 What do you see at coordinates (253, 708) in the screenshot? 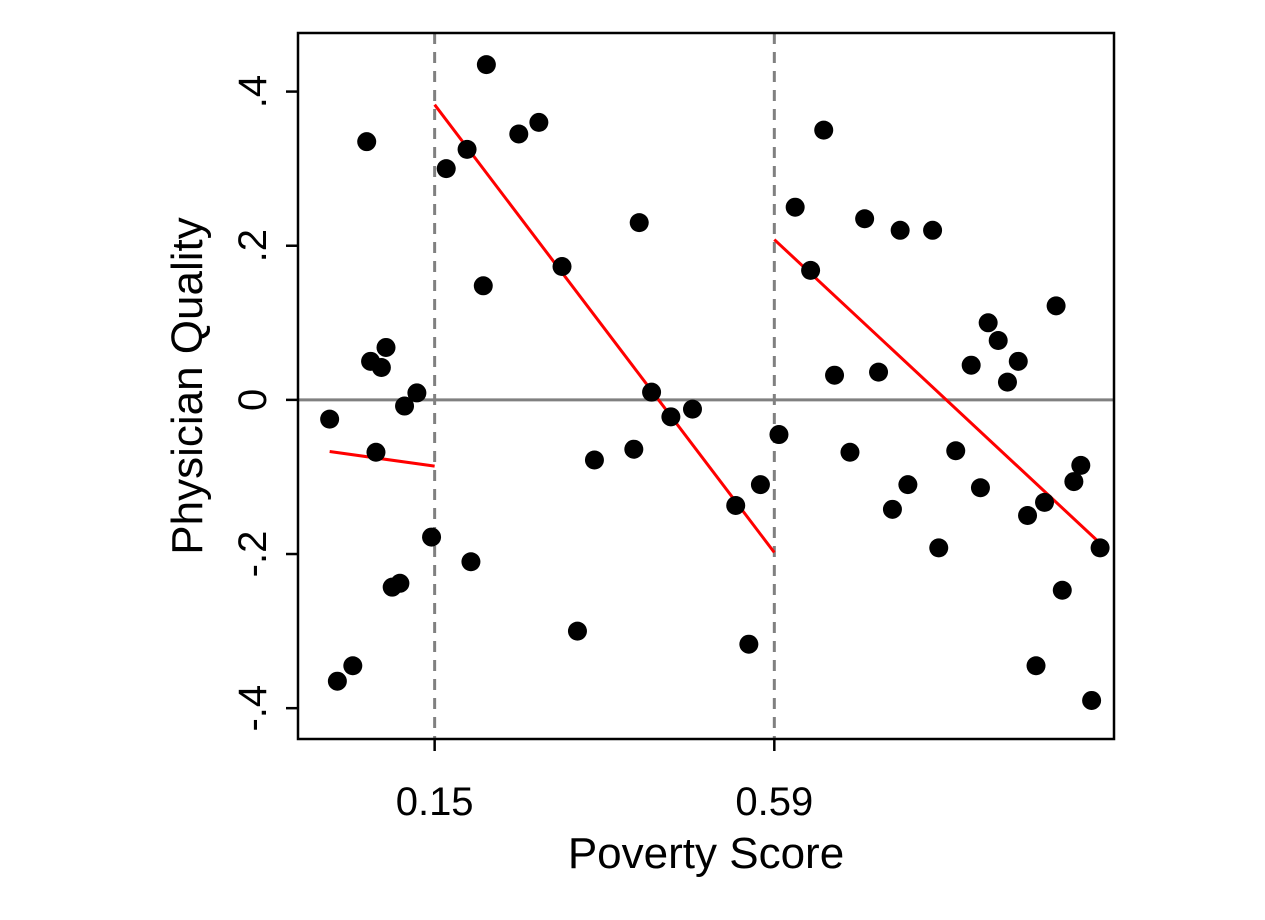
I see `y-tick-label: -.4` at bounding box center [253, 708].